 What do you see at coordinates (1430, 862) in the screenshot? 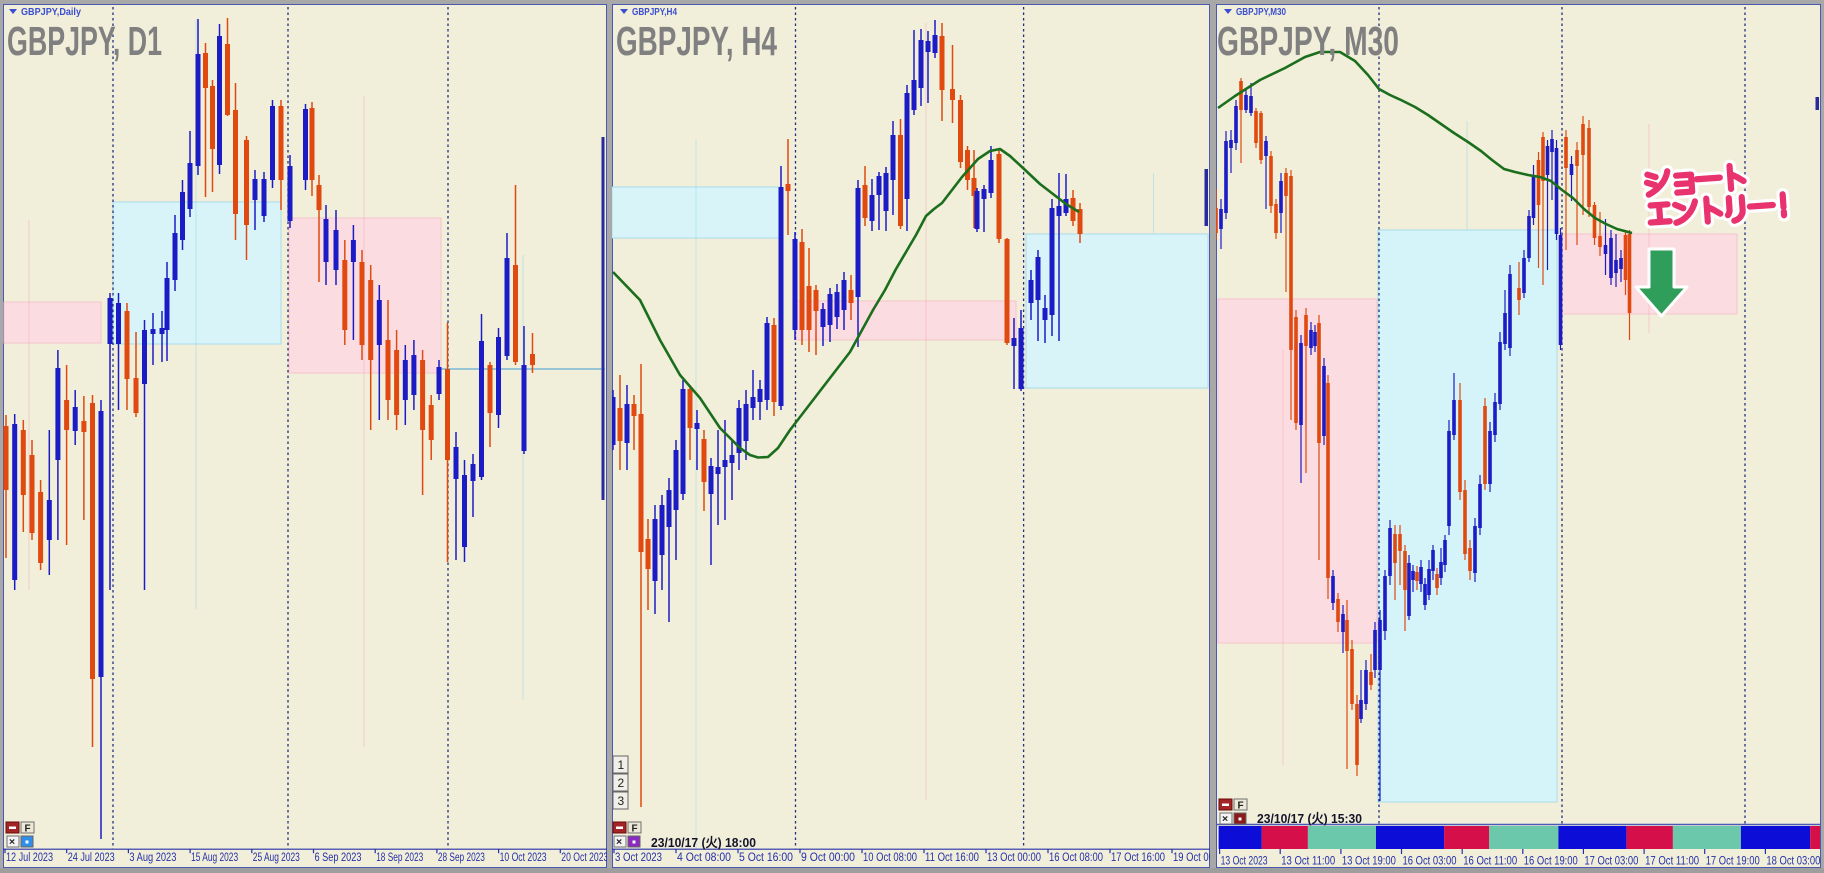
I see `svg-text: 16 Oct 03:00` at bounding box center [1430, 862].